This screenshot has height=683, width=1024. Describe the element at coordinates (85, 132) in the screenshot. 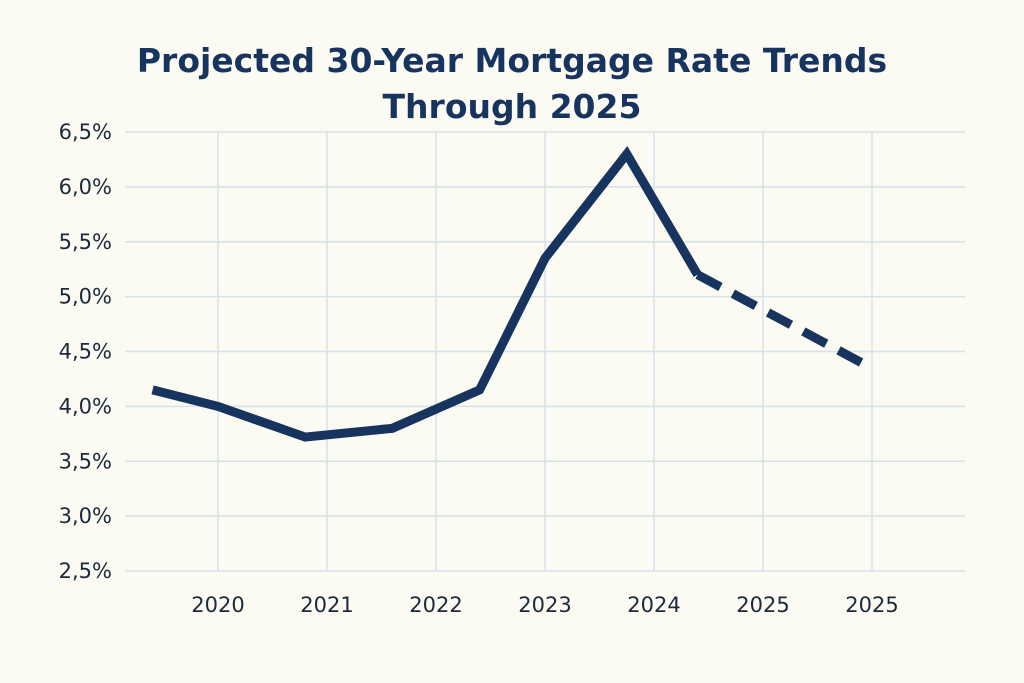

I see `y-tick-label: 6,5%` at that location.